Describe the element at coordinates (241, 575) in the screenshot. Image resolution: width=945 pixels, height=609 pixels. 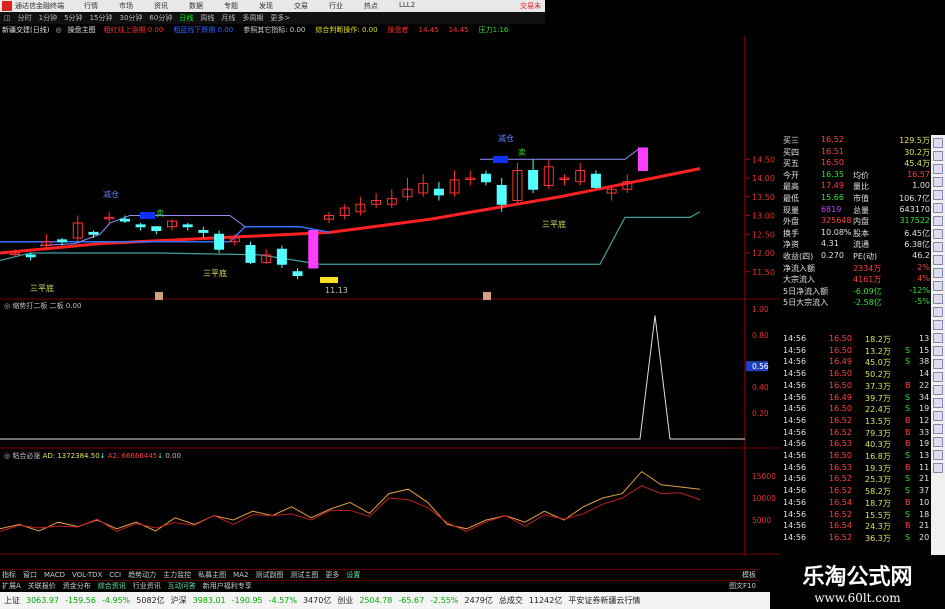
I see `tabs1-tab: MA2` at that location.